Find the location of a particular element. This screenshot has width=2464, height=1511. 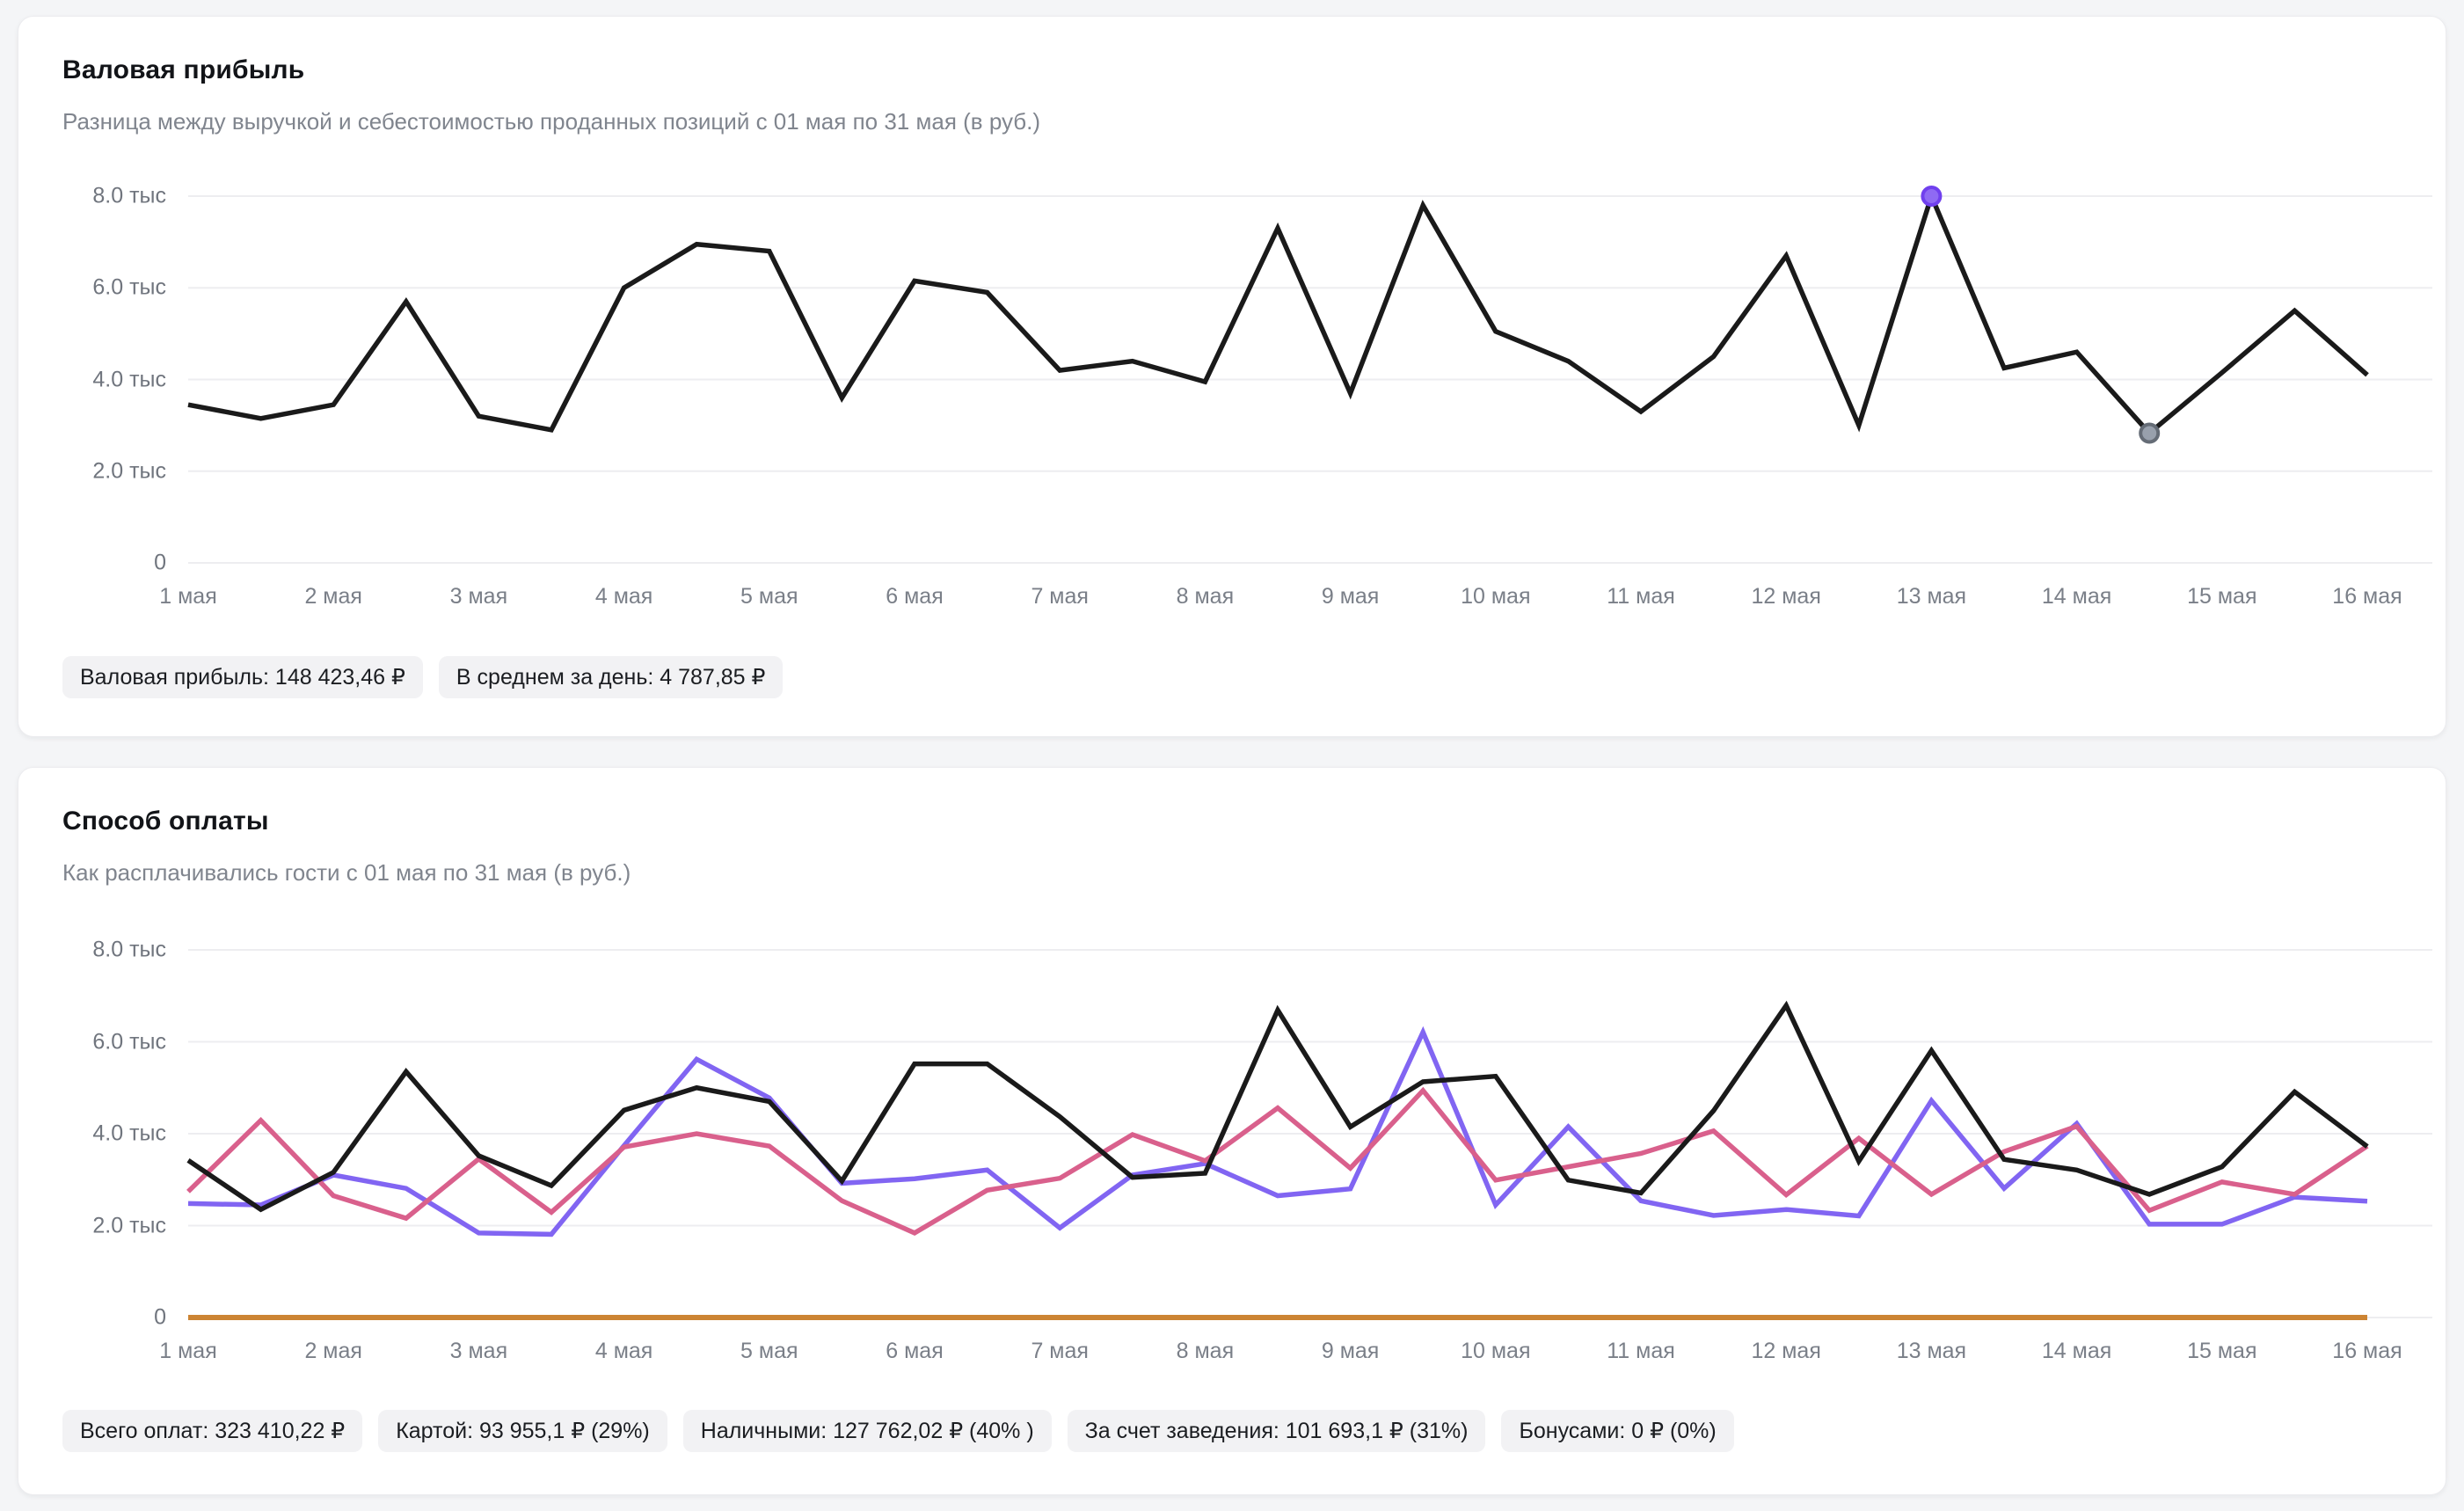

stat-badge: Картой: 93 955,1 ₽ (29%) is located at coordinates (522, 1431).